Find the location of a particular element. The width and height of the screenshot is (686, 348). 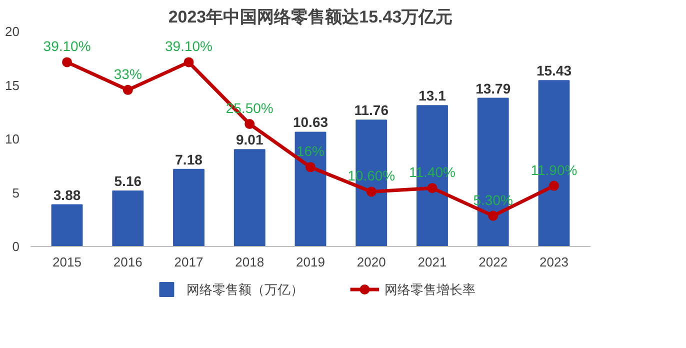

data-label: 9.01 is located at coordinates (250, 140).